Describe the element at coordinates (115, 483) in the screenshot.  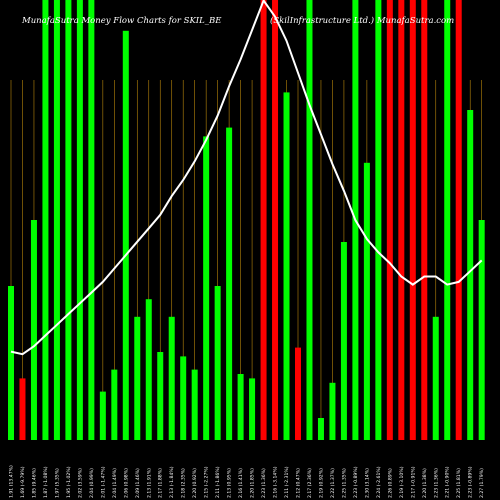
I see `x-tick-label: 2.04 (1.49%)` at that location.